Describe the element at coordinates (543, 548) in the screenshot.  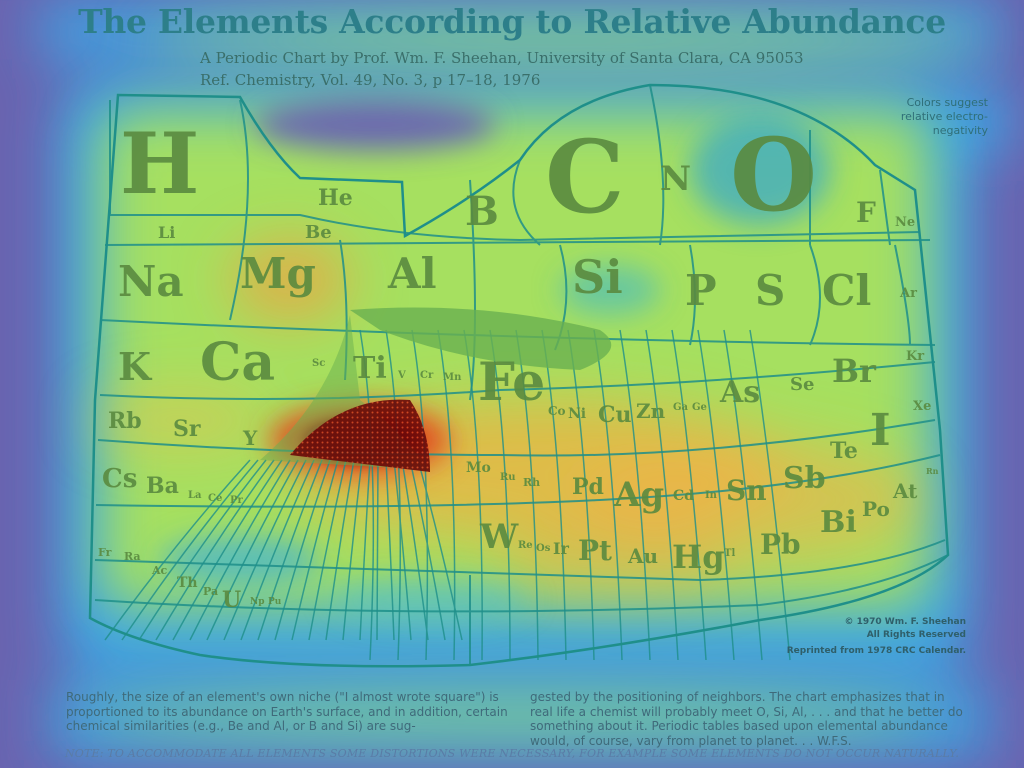
I see `element-os: Os` at that location.